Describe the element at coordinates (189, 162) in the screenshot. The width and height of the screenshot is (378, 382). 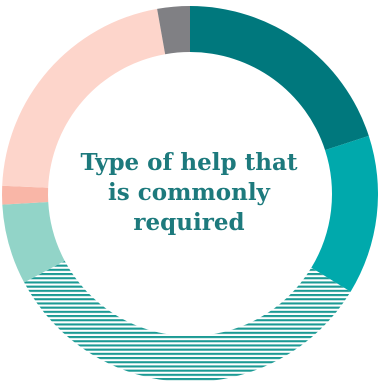
I see `chart-title-line-1: Type of help that` at that location.